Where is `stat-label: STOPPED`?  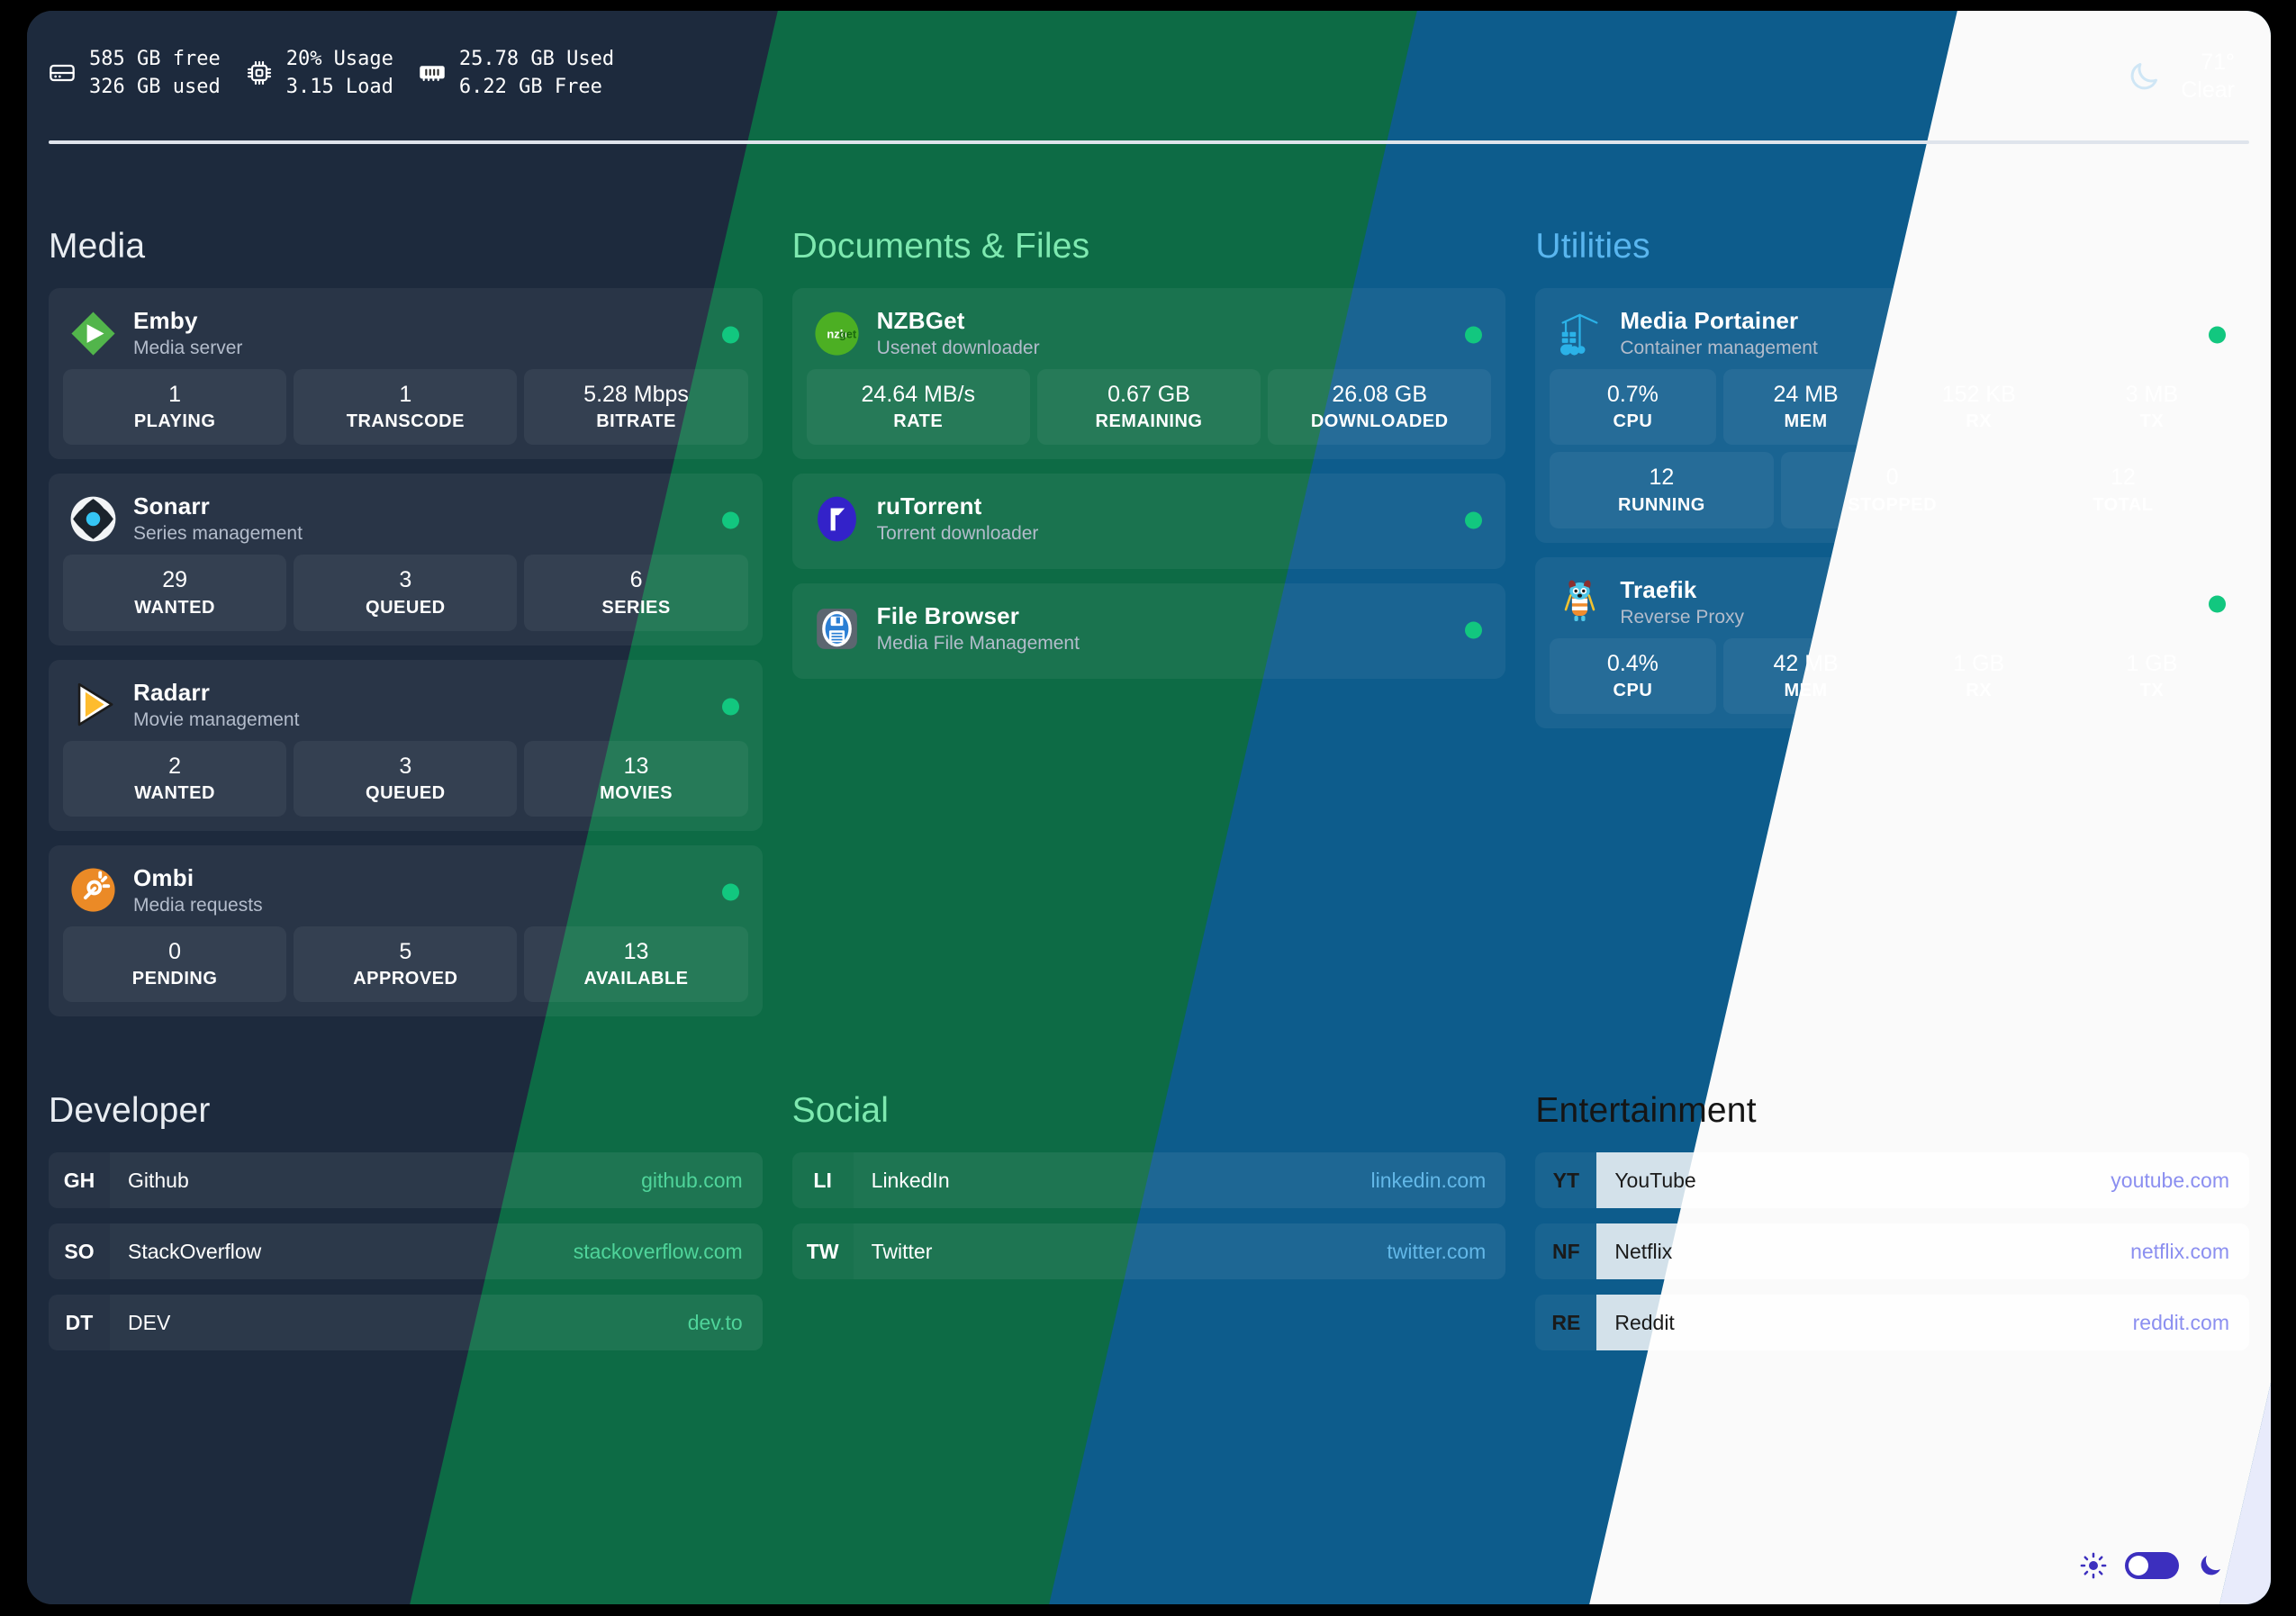
stat-label: STOPPED is located at coordinates (1893, 504).